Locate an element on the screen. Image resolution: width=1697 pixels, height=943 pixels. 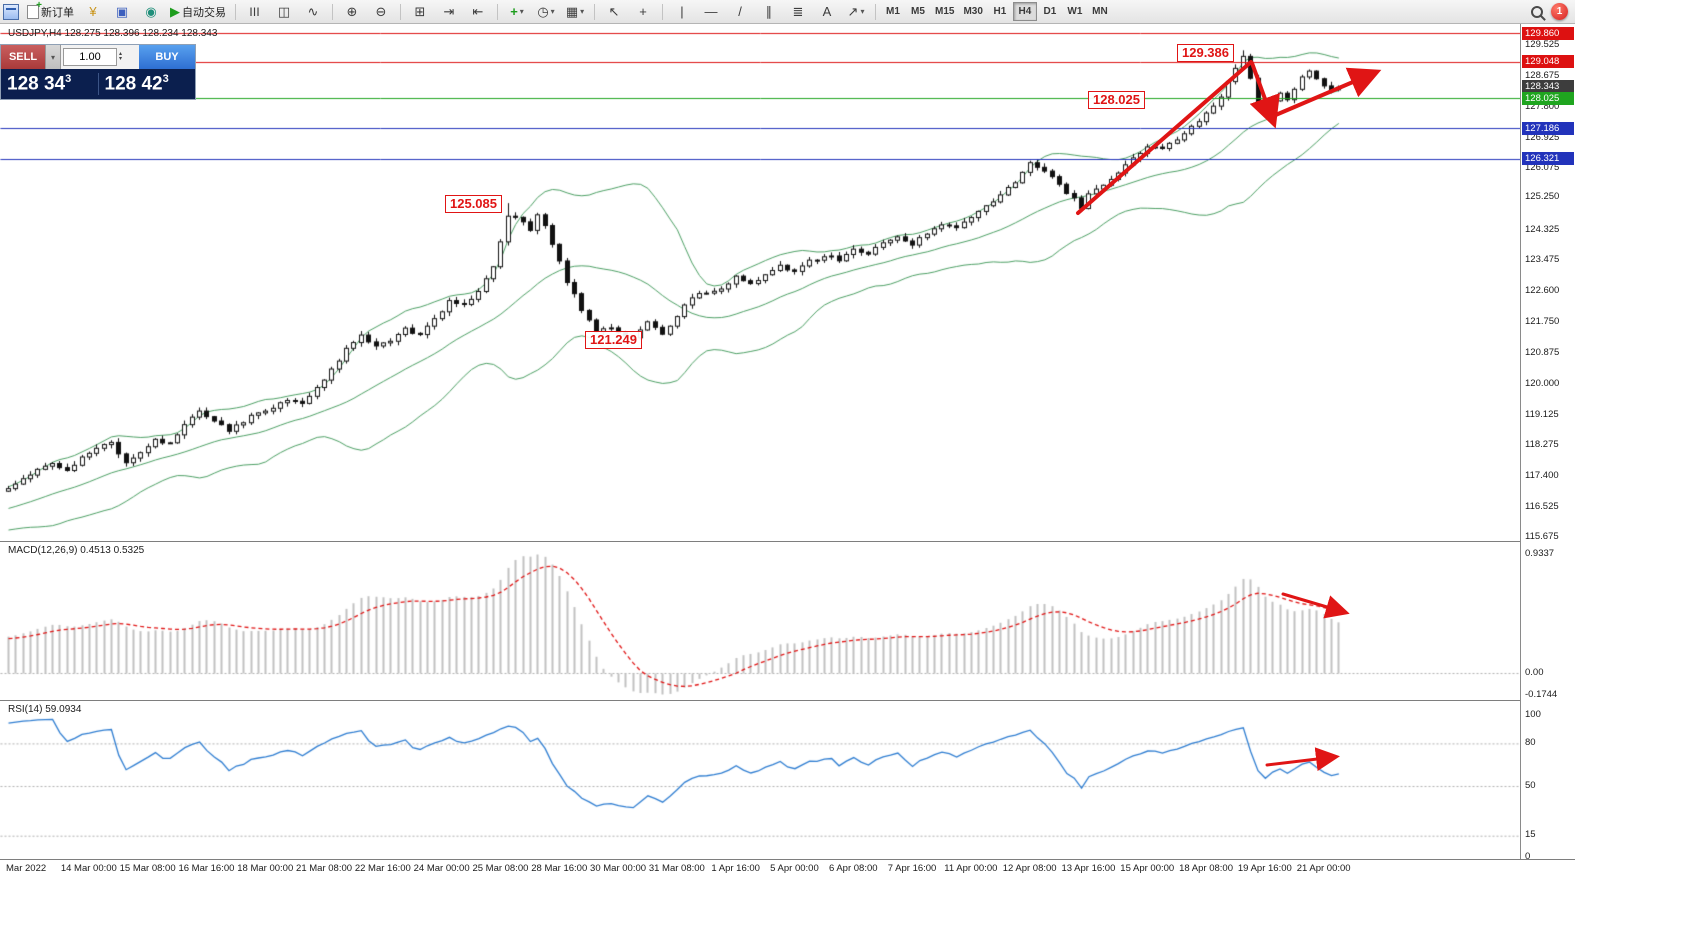
channel-icon: ∥ is located at coordinates (769, 11).